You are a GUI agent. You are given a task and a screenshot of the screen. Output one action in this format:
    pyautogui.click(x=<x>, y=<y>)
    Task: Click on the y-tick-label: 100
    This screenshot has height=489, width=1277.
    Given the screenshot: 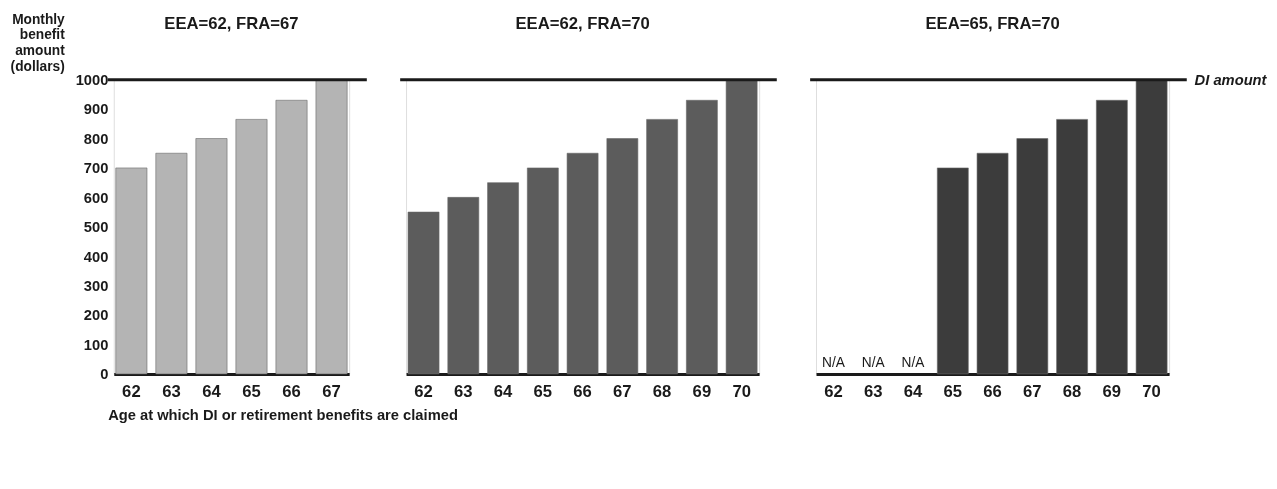 What is the action you would take?
    pyautogui.click(x=96, y=344)
    